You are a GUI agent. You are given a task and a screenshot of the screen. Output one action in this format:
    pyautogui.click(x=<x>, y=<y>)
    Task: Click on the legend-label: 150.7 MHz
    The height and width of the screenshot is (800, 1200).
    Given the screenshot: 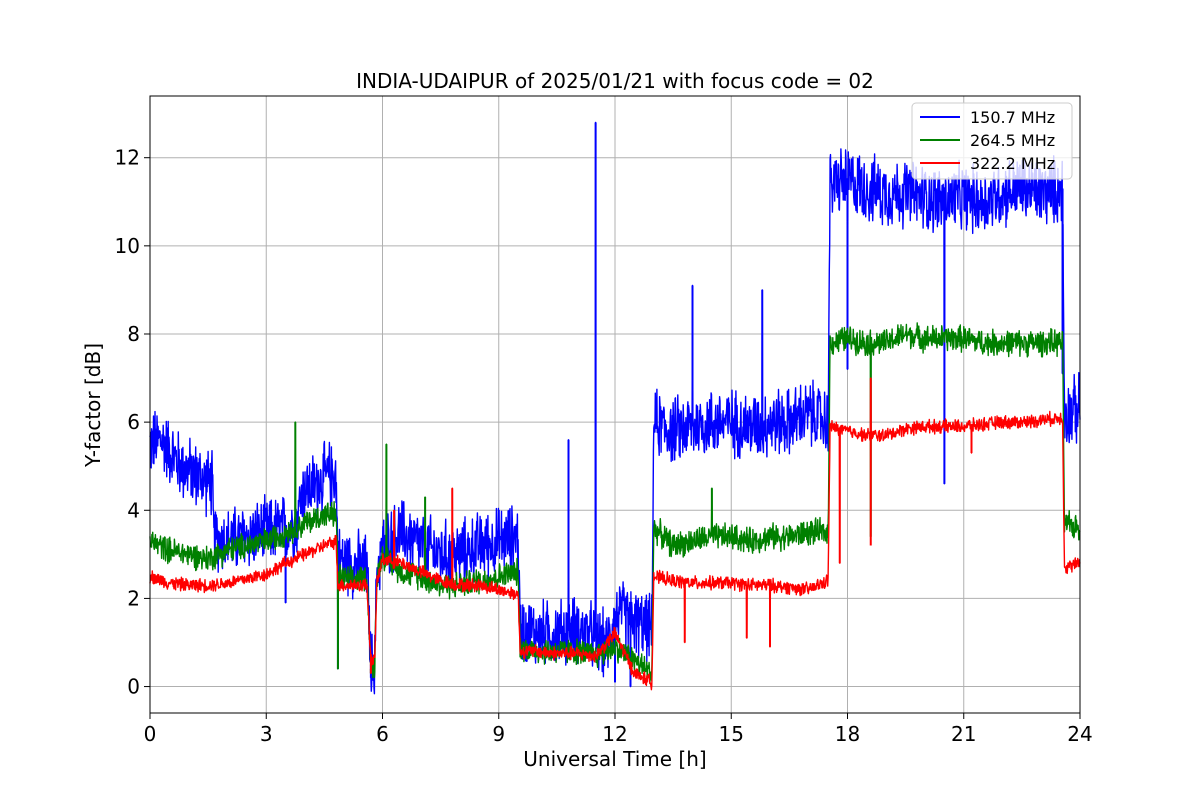 What is the action you would take?
    pyautogui.click(x=1012, y=117)
    